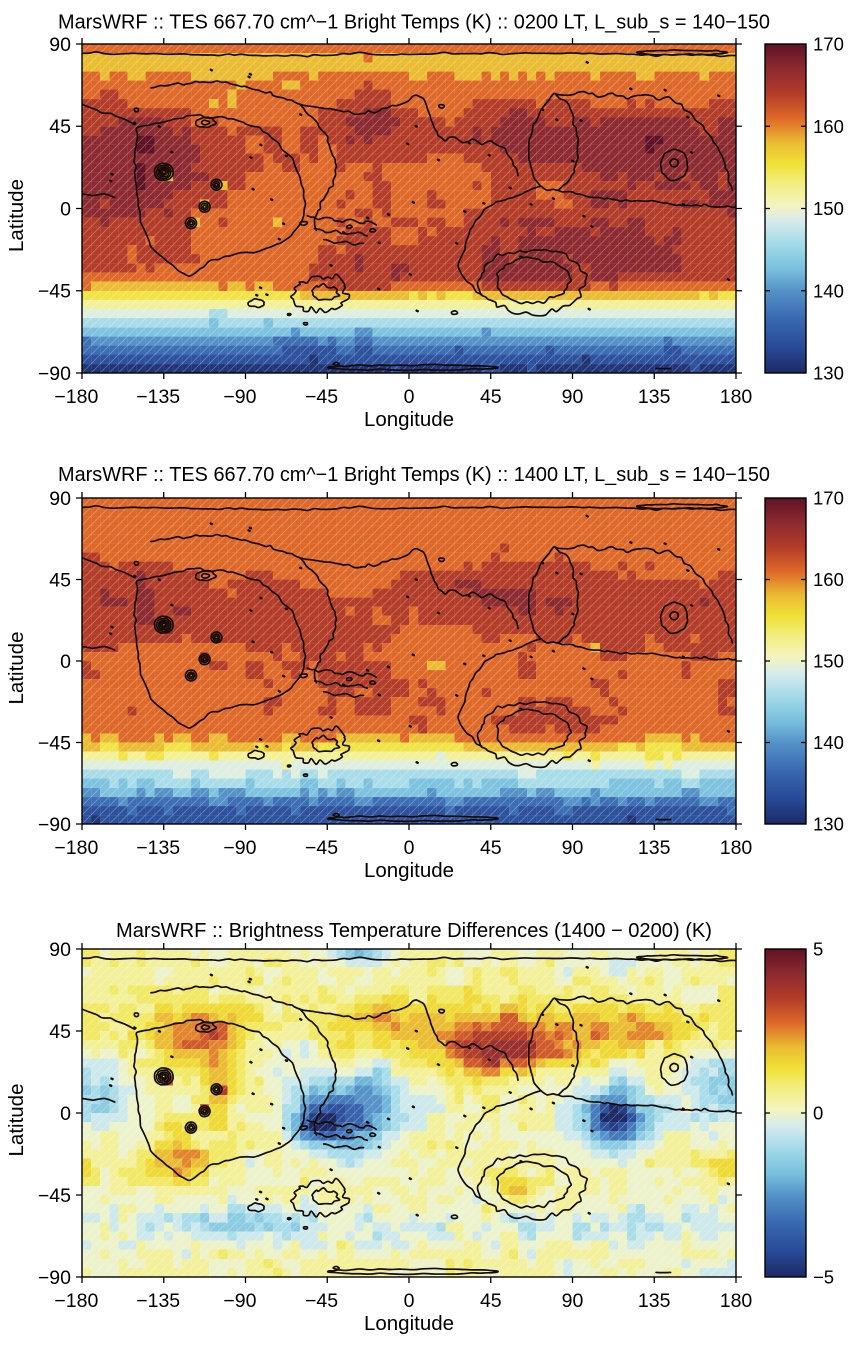 The width and height of the screenshot is (852, 1347). What do you see at coordinates (823, 1277) in the screenshot?
I see `svg-text: −5` at bounding box center [823, 1277].